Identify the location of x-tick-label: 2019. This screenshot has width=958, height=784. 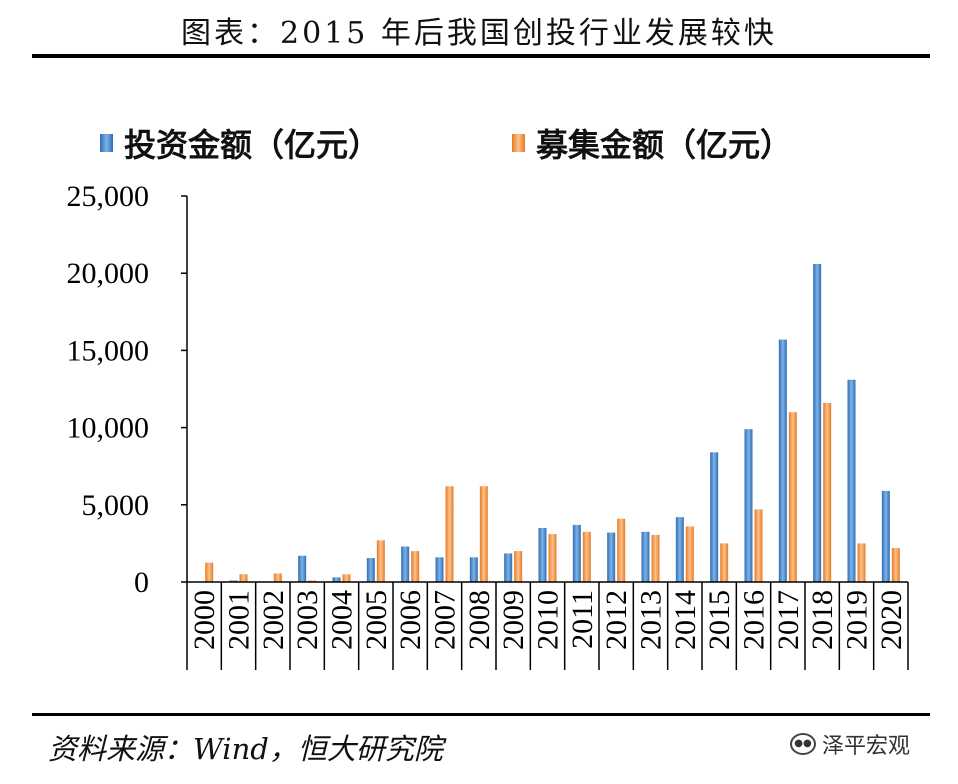
(857, 620).